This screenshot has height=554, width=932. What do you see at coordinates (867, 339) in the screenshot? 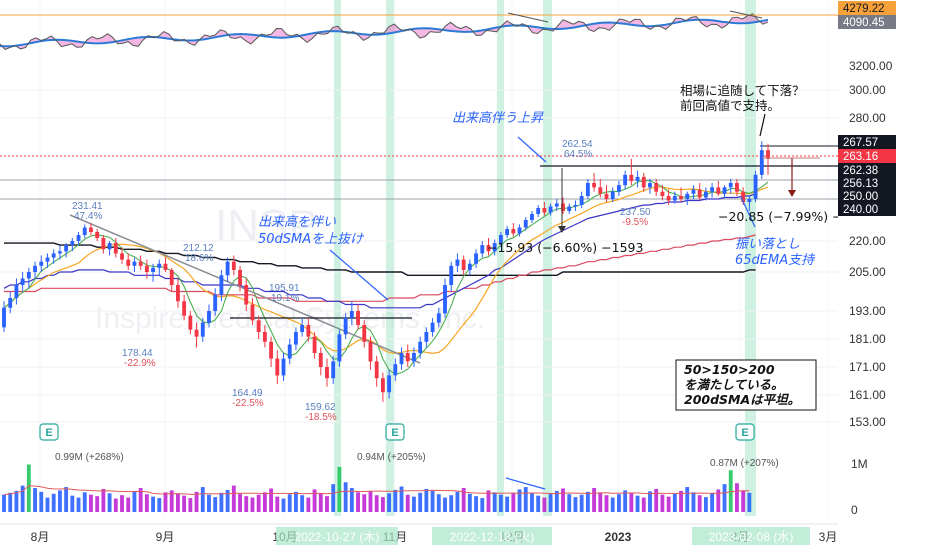
I see `price-tick-label: 181.00` at bounding box center [867, 339].